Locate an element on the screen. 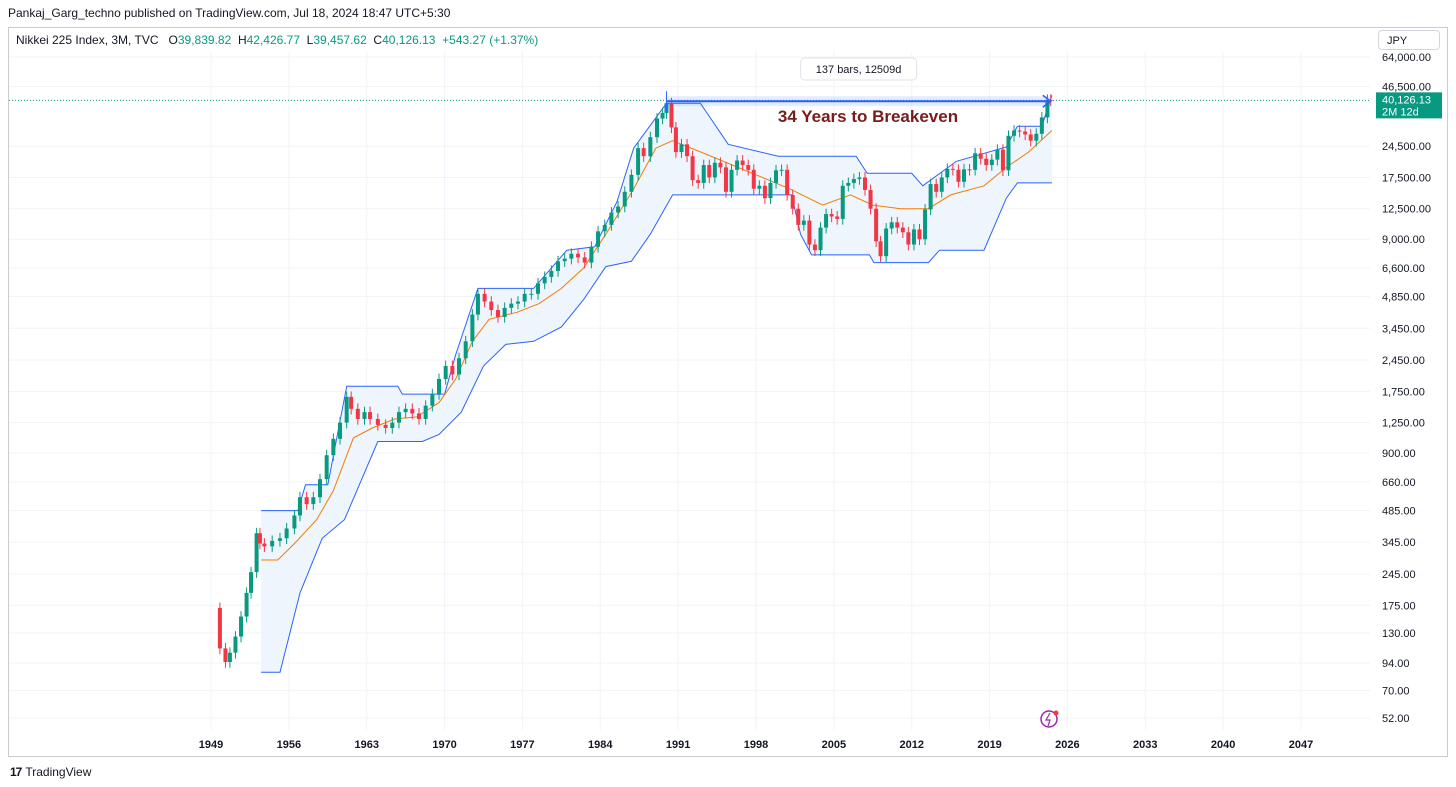  y-tick-label: 52.00 is located at coordinates (1396, 719).